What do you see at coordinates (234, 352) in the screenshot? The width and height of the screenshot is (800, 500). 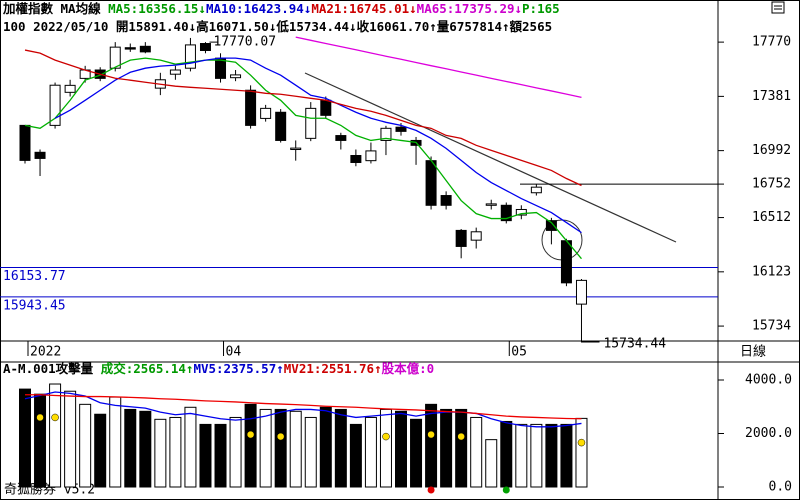 I see `x-tick-label: 04` at bounding box center [234, 352].